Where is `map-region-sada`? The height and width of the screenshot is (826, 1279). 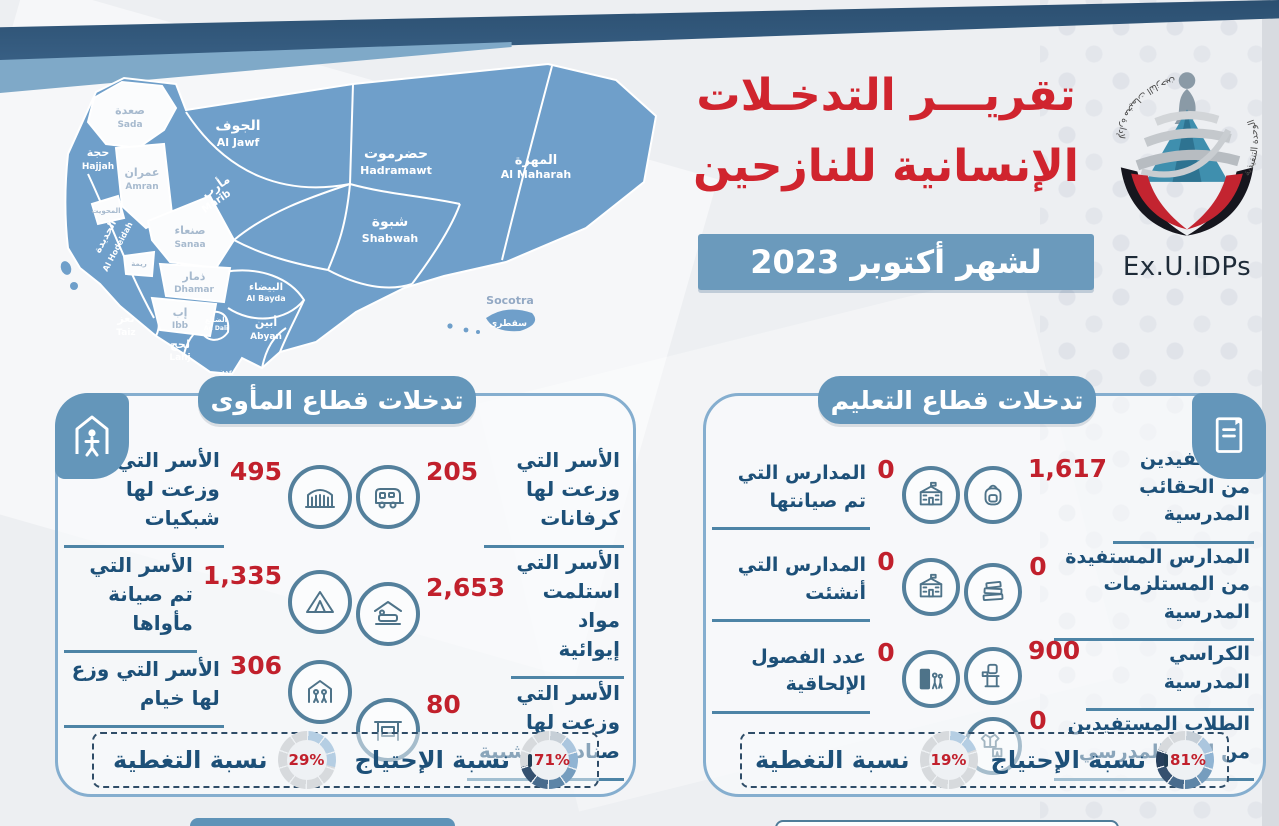 map-region-sada is located at coordinates (132, 115).